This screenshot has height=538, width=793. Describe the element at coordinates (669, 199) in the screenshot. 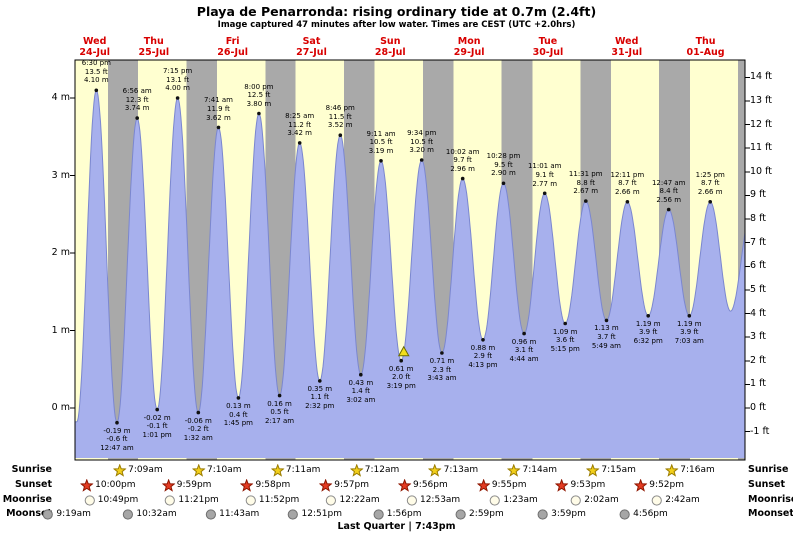

I see `high-tide-m: 2.56 m` at that location.